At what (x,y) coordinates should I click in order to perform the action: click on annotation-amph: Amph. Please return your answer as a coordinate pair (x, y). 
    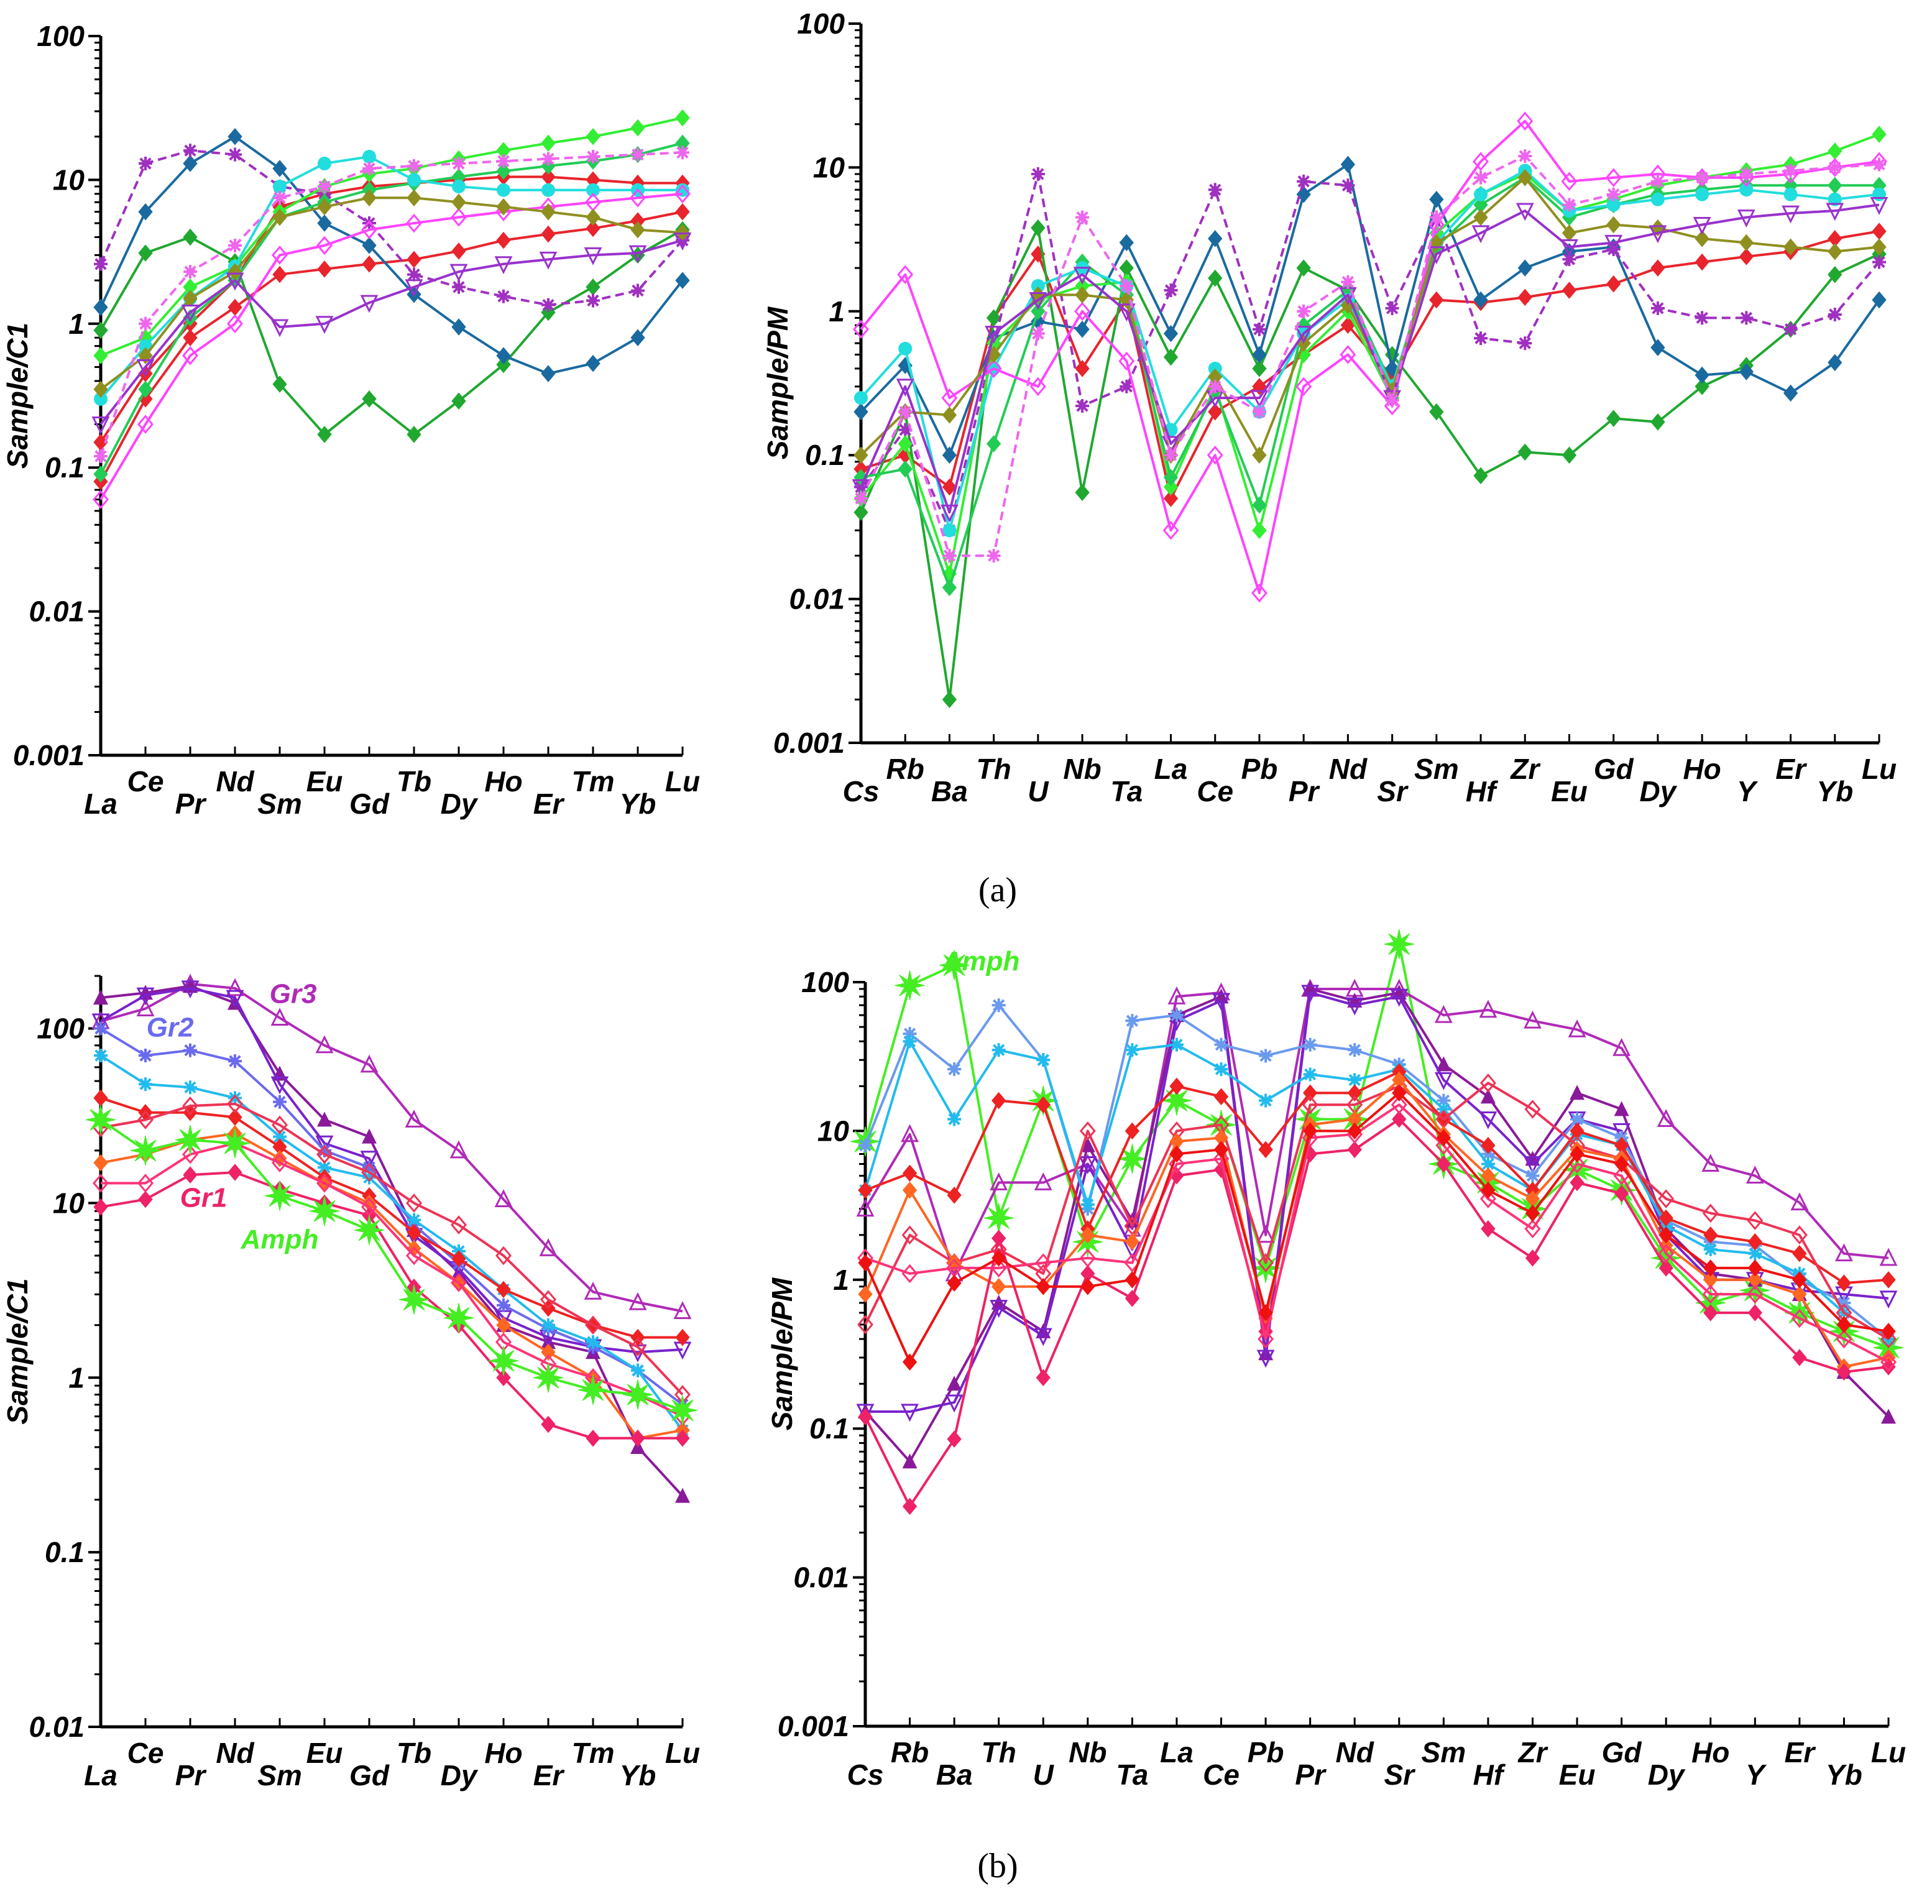
    Looking at the image, I should click on (280, 1239).